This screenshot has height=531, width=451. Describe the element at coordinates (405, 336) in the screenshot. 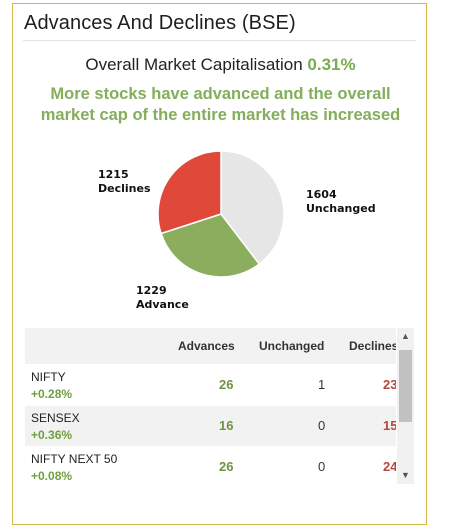

I see `scroll-up-arrow-icon: ▲` at that location.